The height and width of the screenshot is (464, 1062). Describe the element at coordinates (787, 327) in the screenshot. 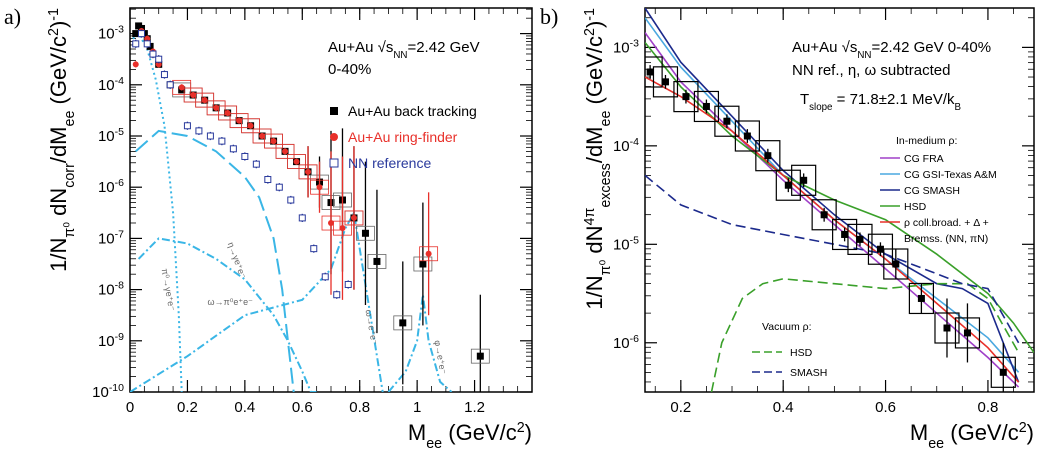

I see `legend-b-vacuum-title: Vacuum ρ:` at that location.